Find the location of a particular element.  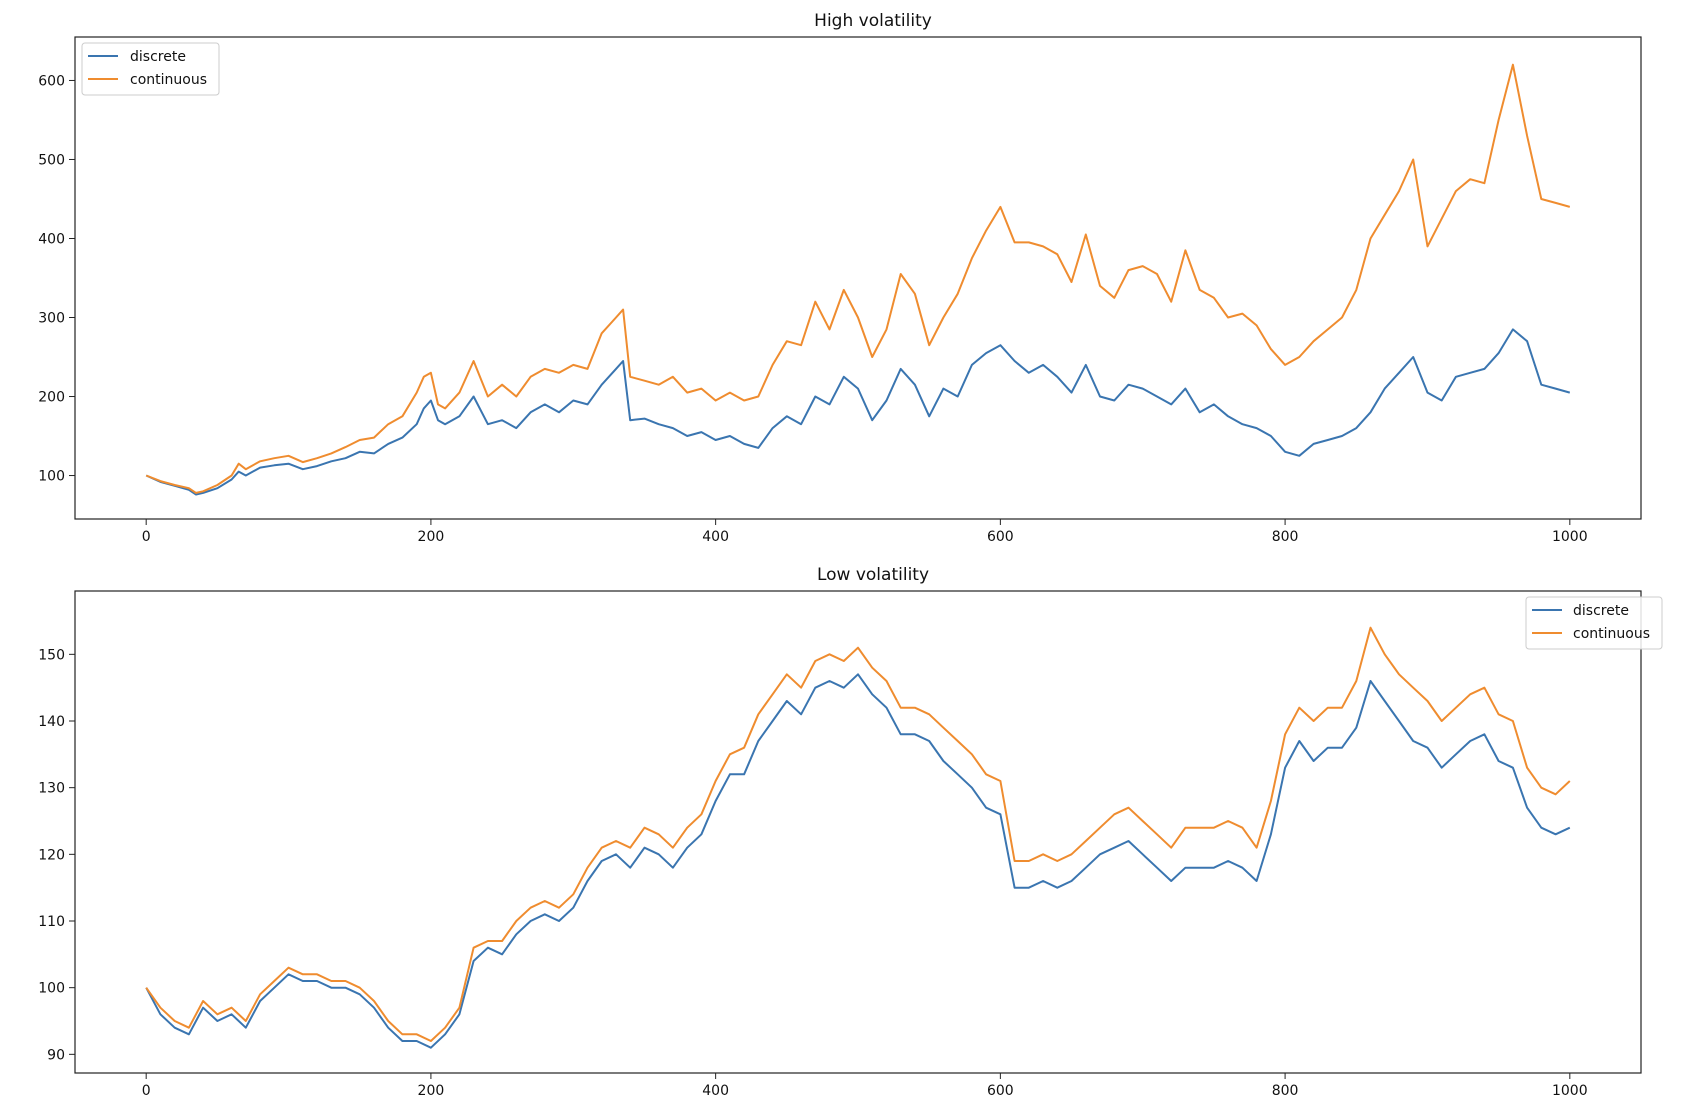

y-tick-label: 90 is located at coordinates (56, 1055).